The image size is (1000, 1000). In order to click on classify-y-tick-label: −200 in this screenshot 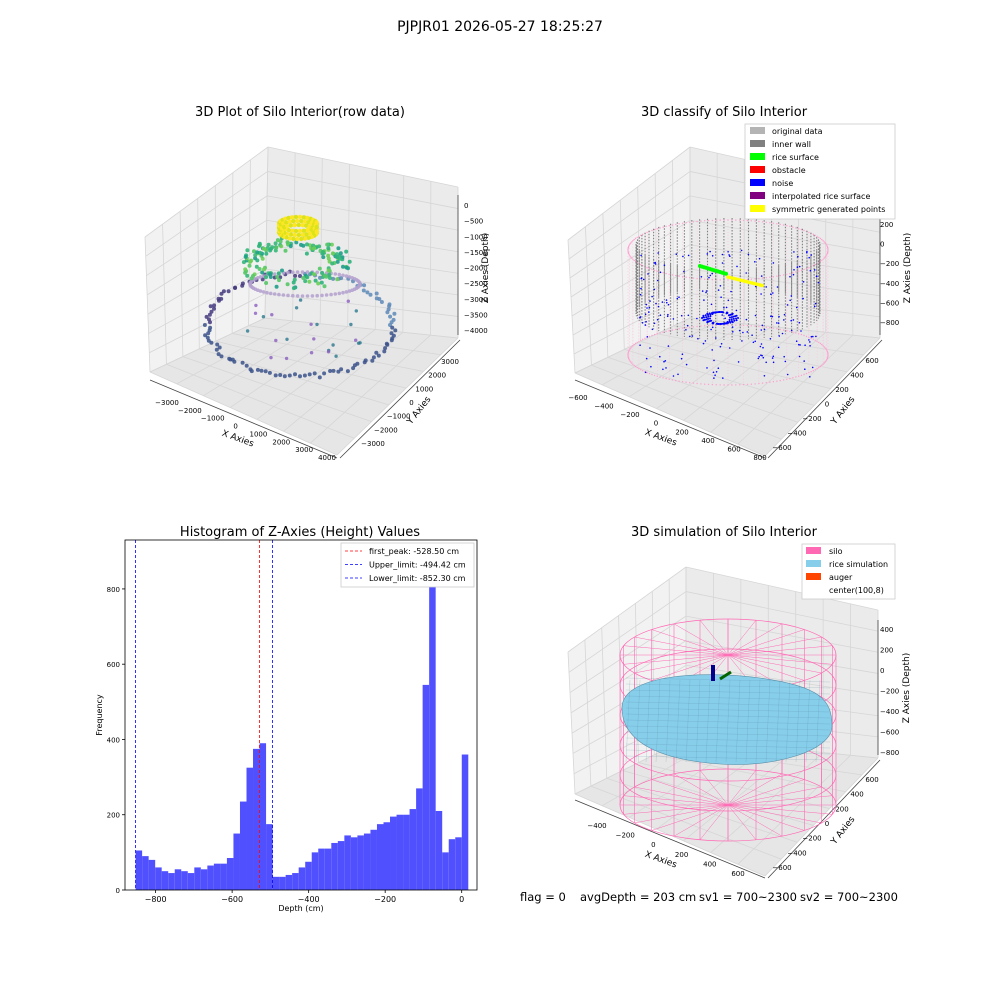, I will do `click(811, 419)`.